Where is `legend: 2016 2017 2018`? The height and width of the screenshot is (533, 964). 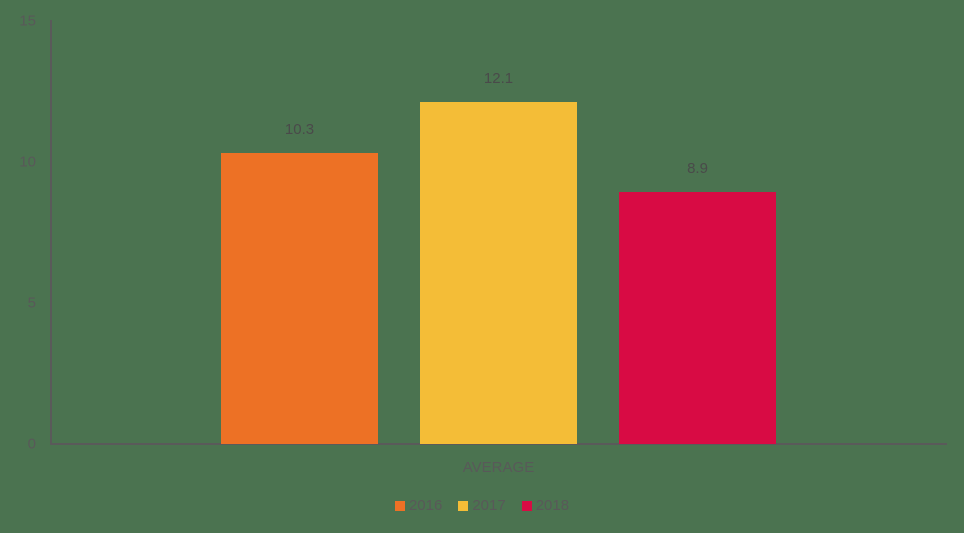 legend: 2016 2017 2018 is located at coordinates (482, 505).